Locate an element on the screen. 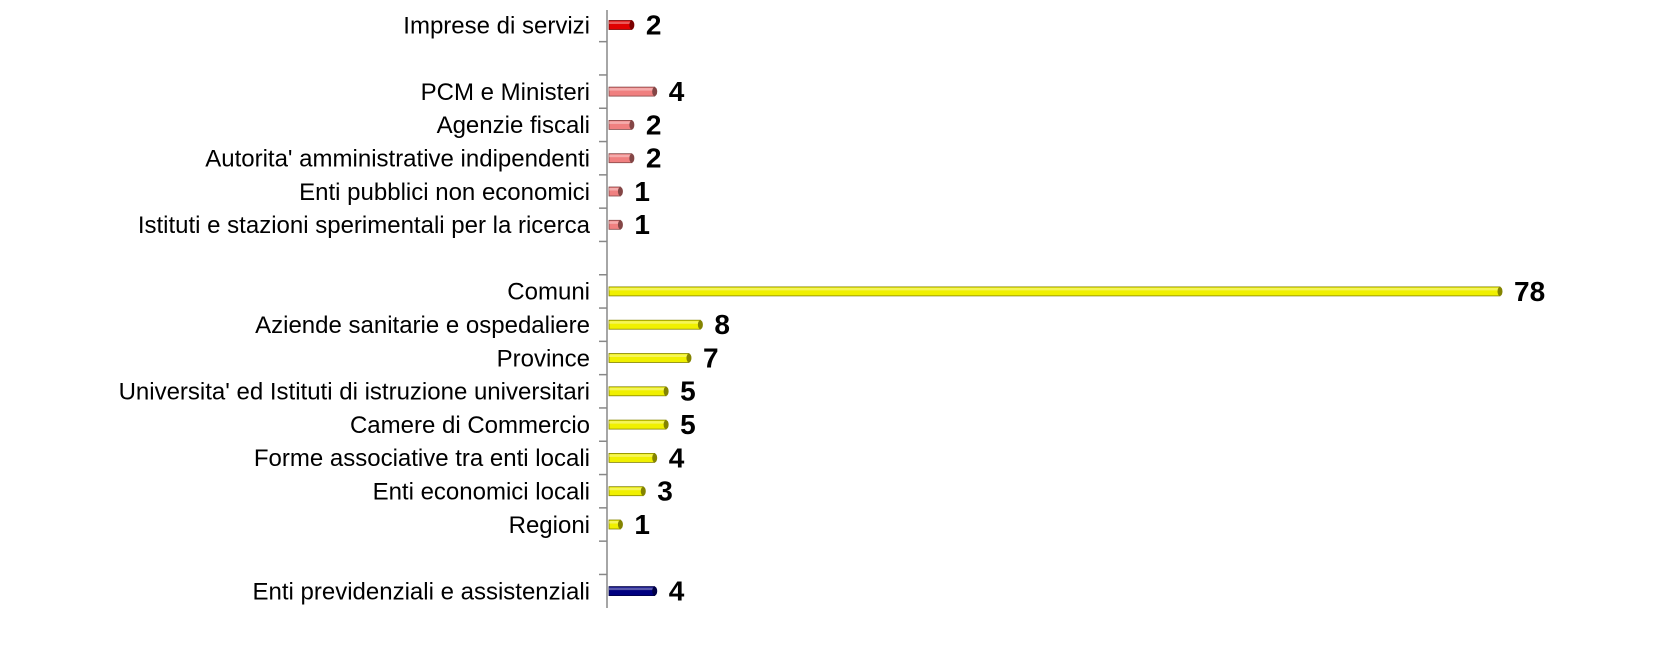 This screenshot has width=1677, height=654. category-label: PCM e Ministeri is located at coordinates (505, 92).